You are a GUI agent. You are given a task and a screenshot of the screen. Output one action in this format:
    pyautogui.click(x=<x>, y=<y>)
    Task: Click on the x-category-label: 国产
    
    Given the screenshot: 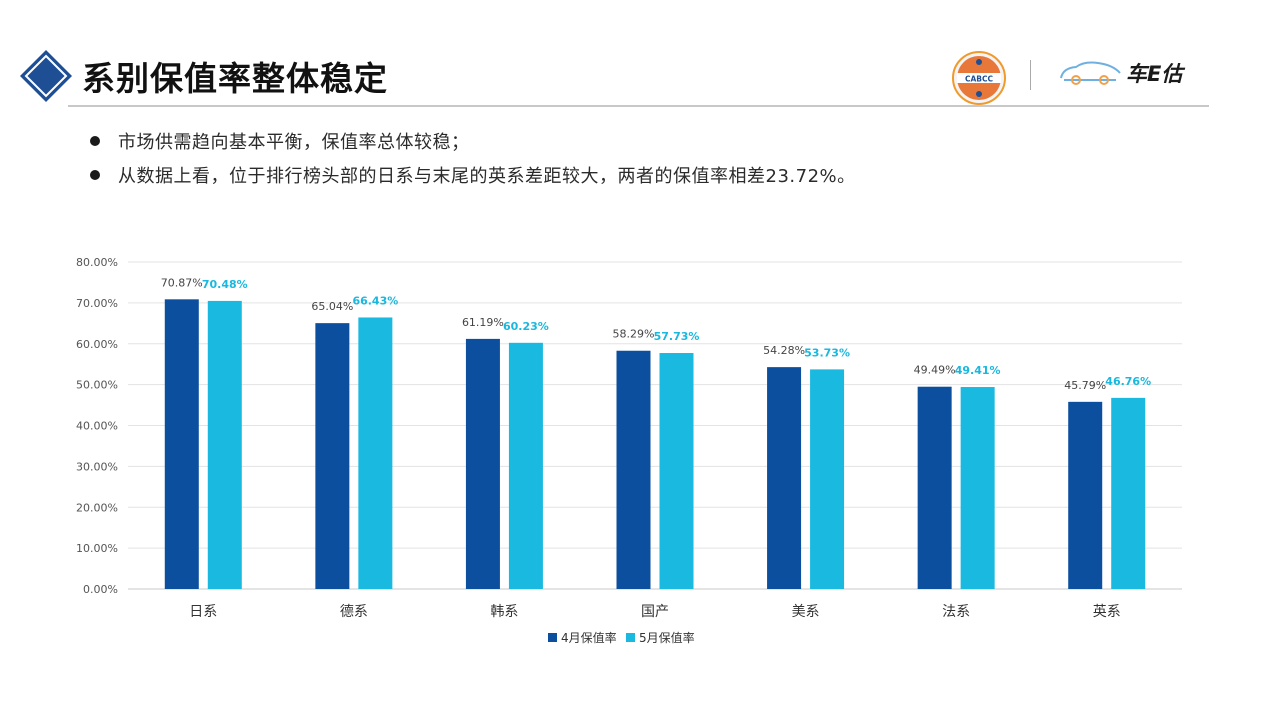 What is the action you would take?
    pyautogui.click(x=655, y=612)
    